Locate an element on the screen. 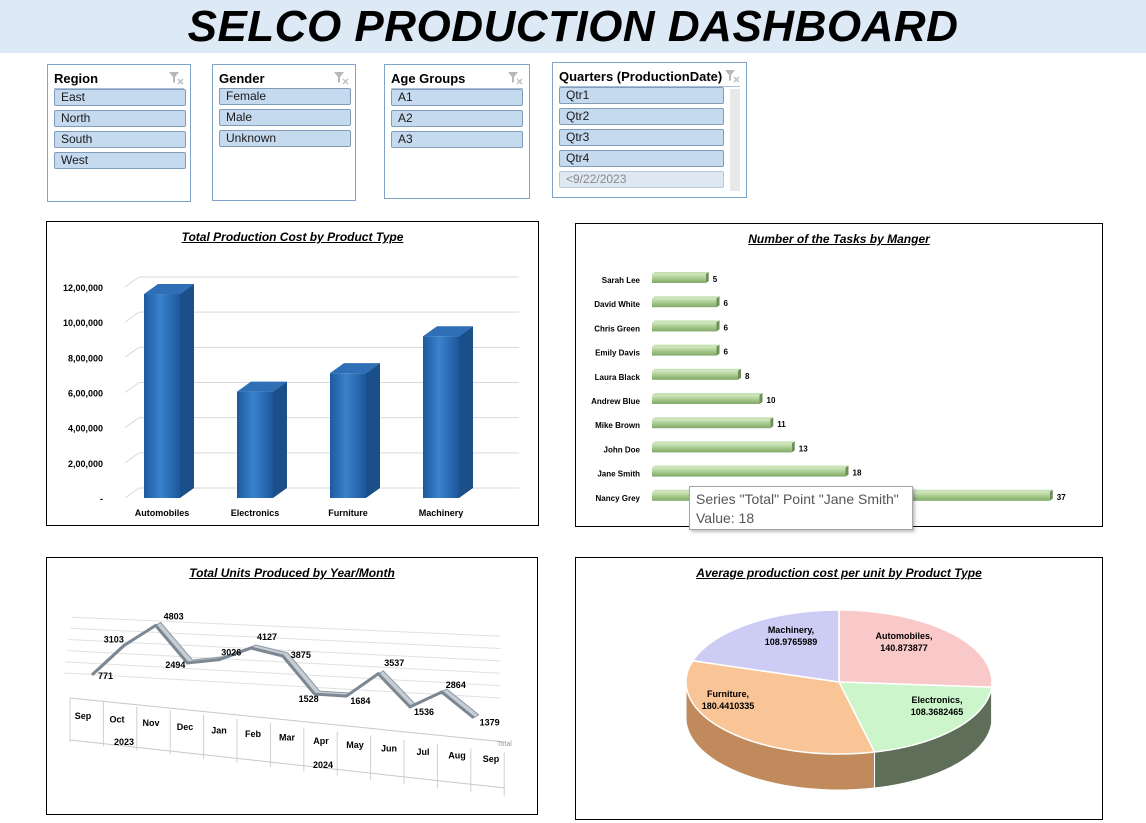 The image size is (1146, 823). data-label: 2494 is located at coordinates (175, 665).